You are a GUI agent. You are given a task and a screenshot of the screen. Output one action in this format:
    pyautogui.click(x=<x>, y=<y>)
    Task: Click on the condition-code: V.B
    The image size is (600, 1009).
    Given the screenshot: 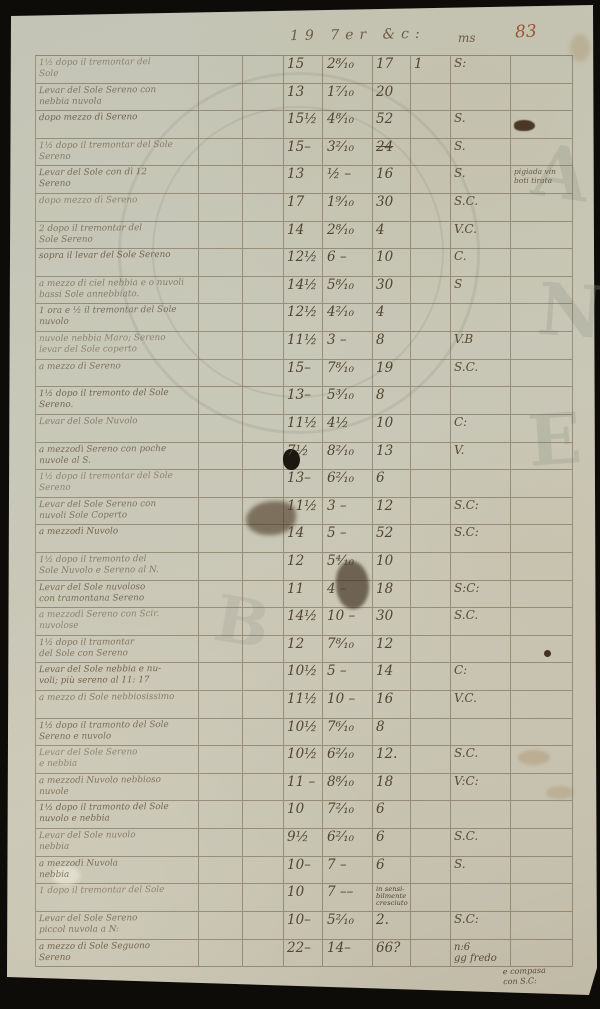 What is the action you would take?
    pyautogui.click(x=464, y=339)
    